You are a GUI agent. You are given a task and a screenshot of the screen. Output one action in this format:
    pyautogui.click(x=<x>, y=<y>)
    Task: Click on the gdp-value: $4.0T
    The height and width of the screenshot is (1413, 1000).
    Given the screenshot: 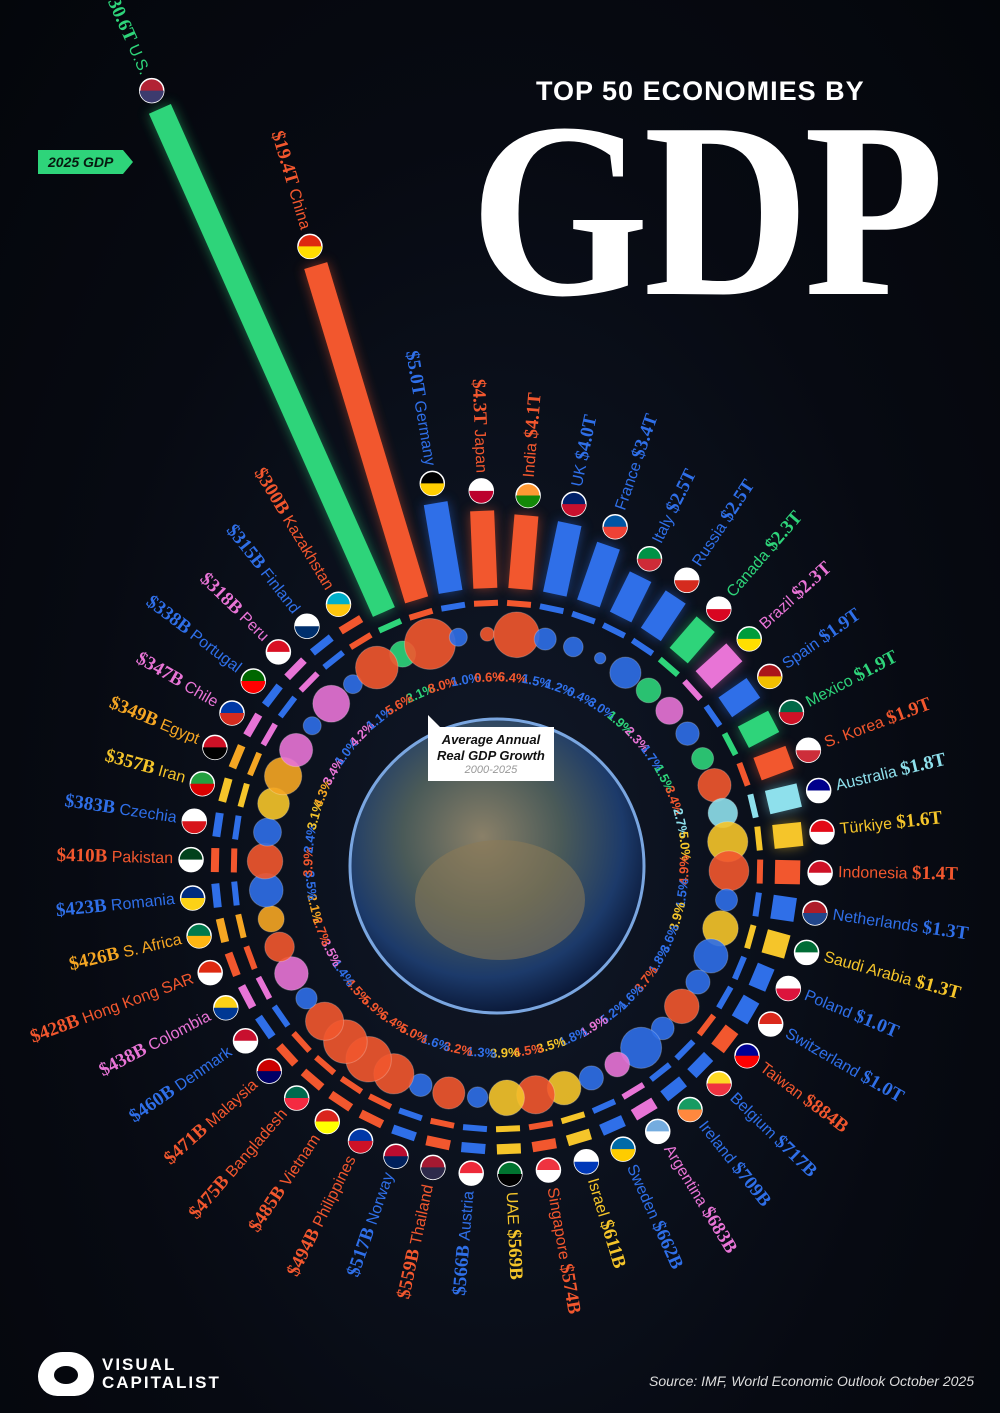 What is the action you would take?
    pyautogui.click(x=587, y=438)
    